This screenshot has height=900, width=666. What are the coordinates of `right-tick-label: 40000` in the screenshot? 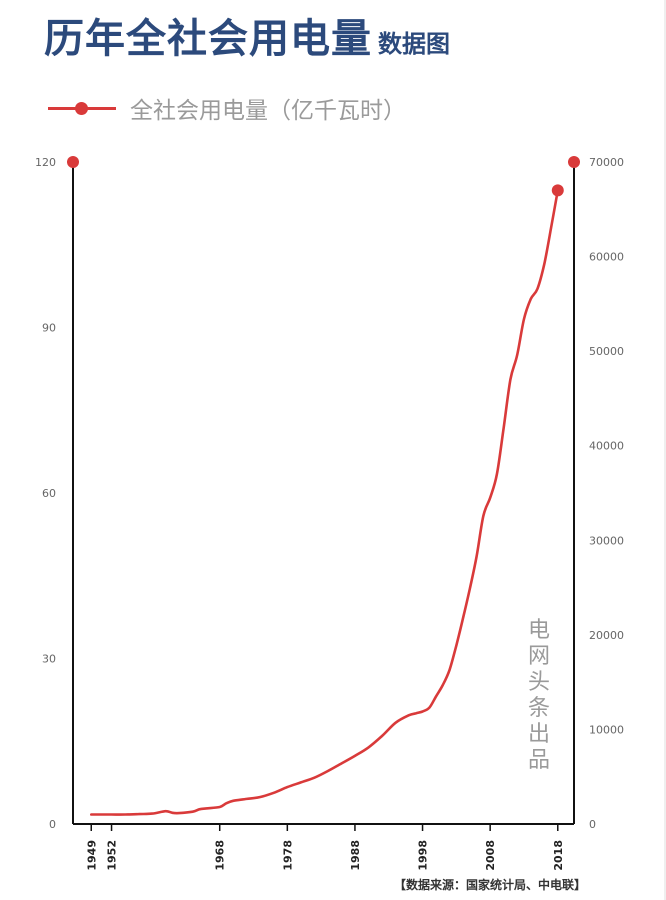 It's located at (606, 446).